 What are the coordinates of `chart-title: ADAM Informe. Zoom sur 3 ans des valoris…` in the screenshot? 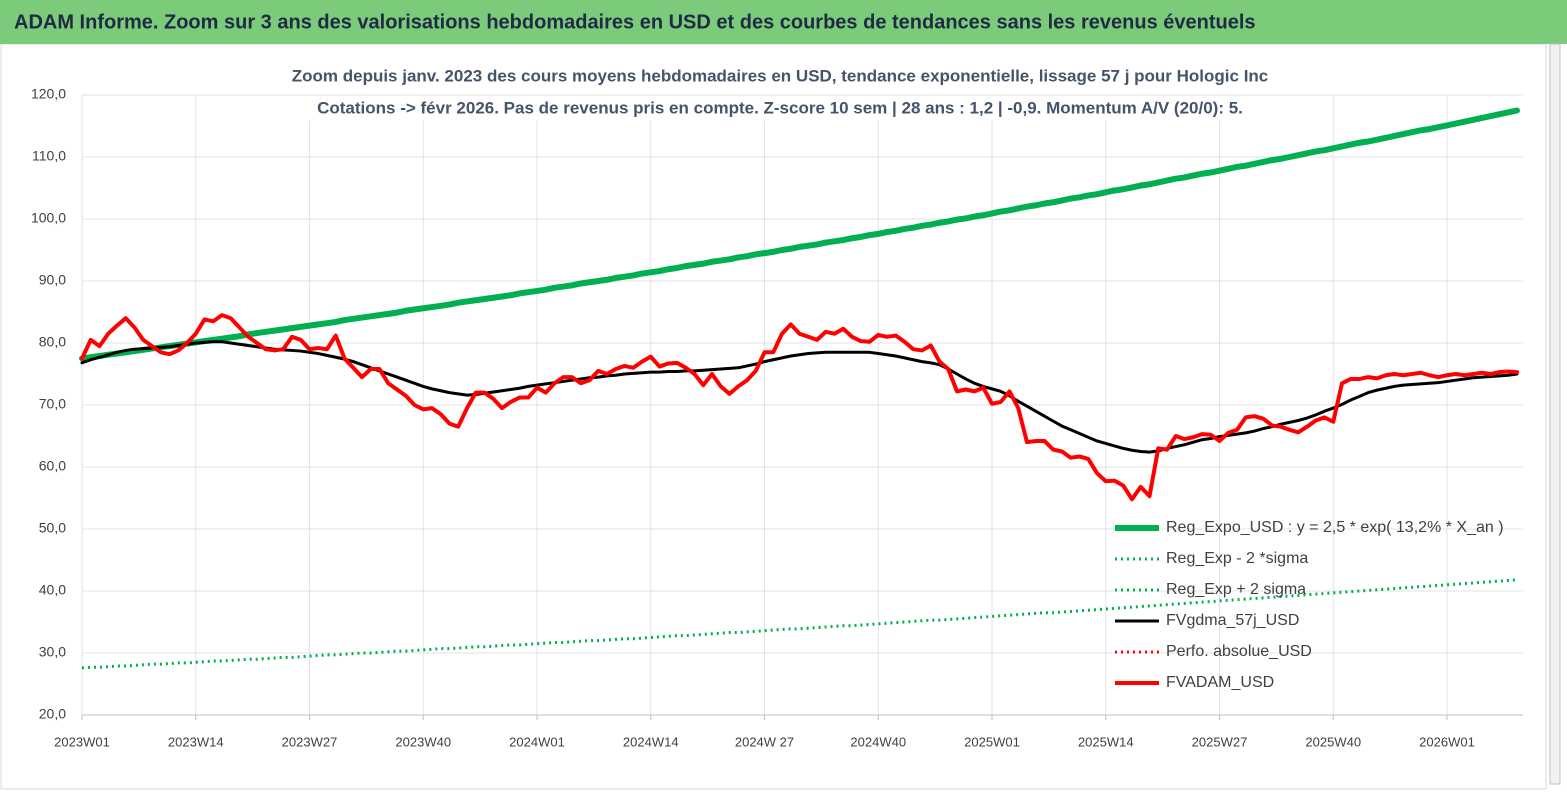 It's located at (635, 22).